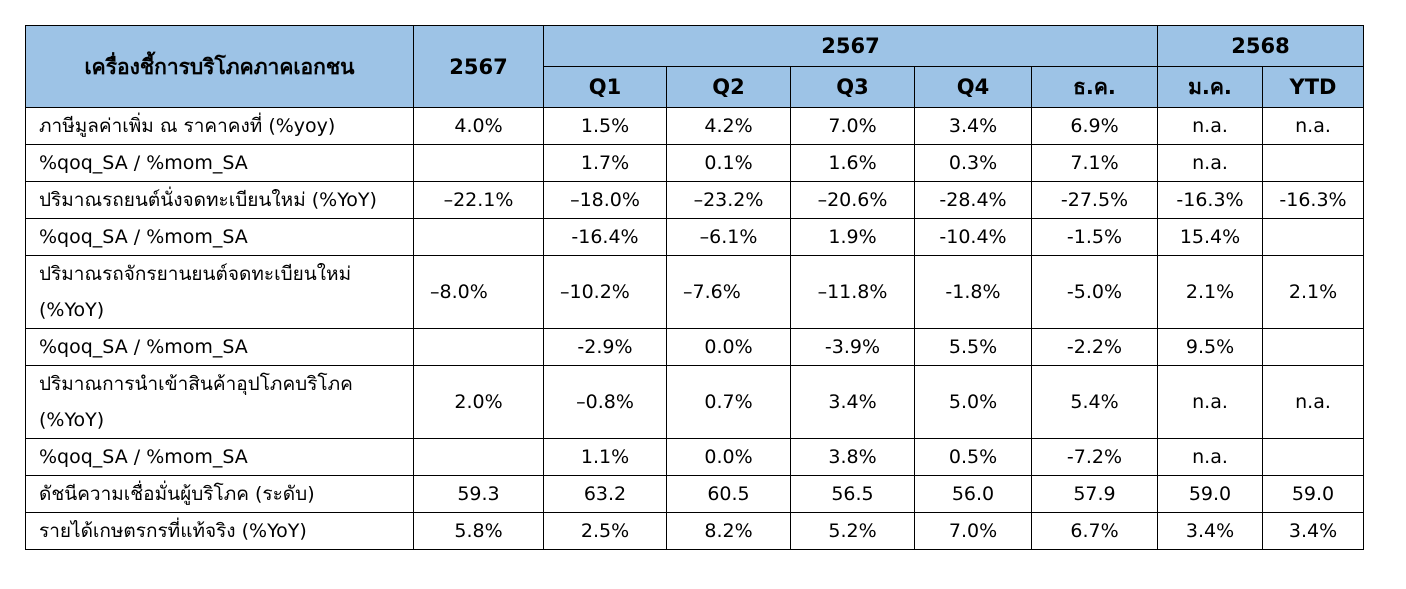 This screenshot has width=1406, height=589. What do you see at coordinates (478, 292) in the screenshot?
I see `row-value: –8.0%` at bounding box center [478, 292].